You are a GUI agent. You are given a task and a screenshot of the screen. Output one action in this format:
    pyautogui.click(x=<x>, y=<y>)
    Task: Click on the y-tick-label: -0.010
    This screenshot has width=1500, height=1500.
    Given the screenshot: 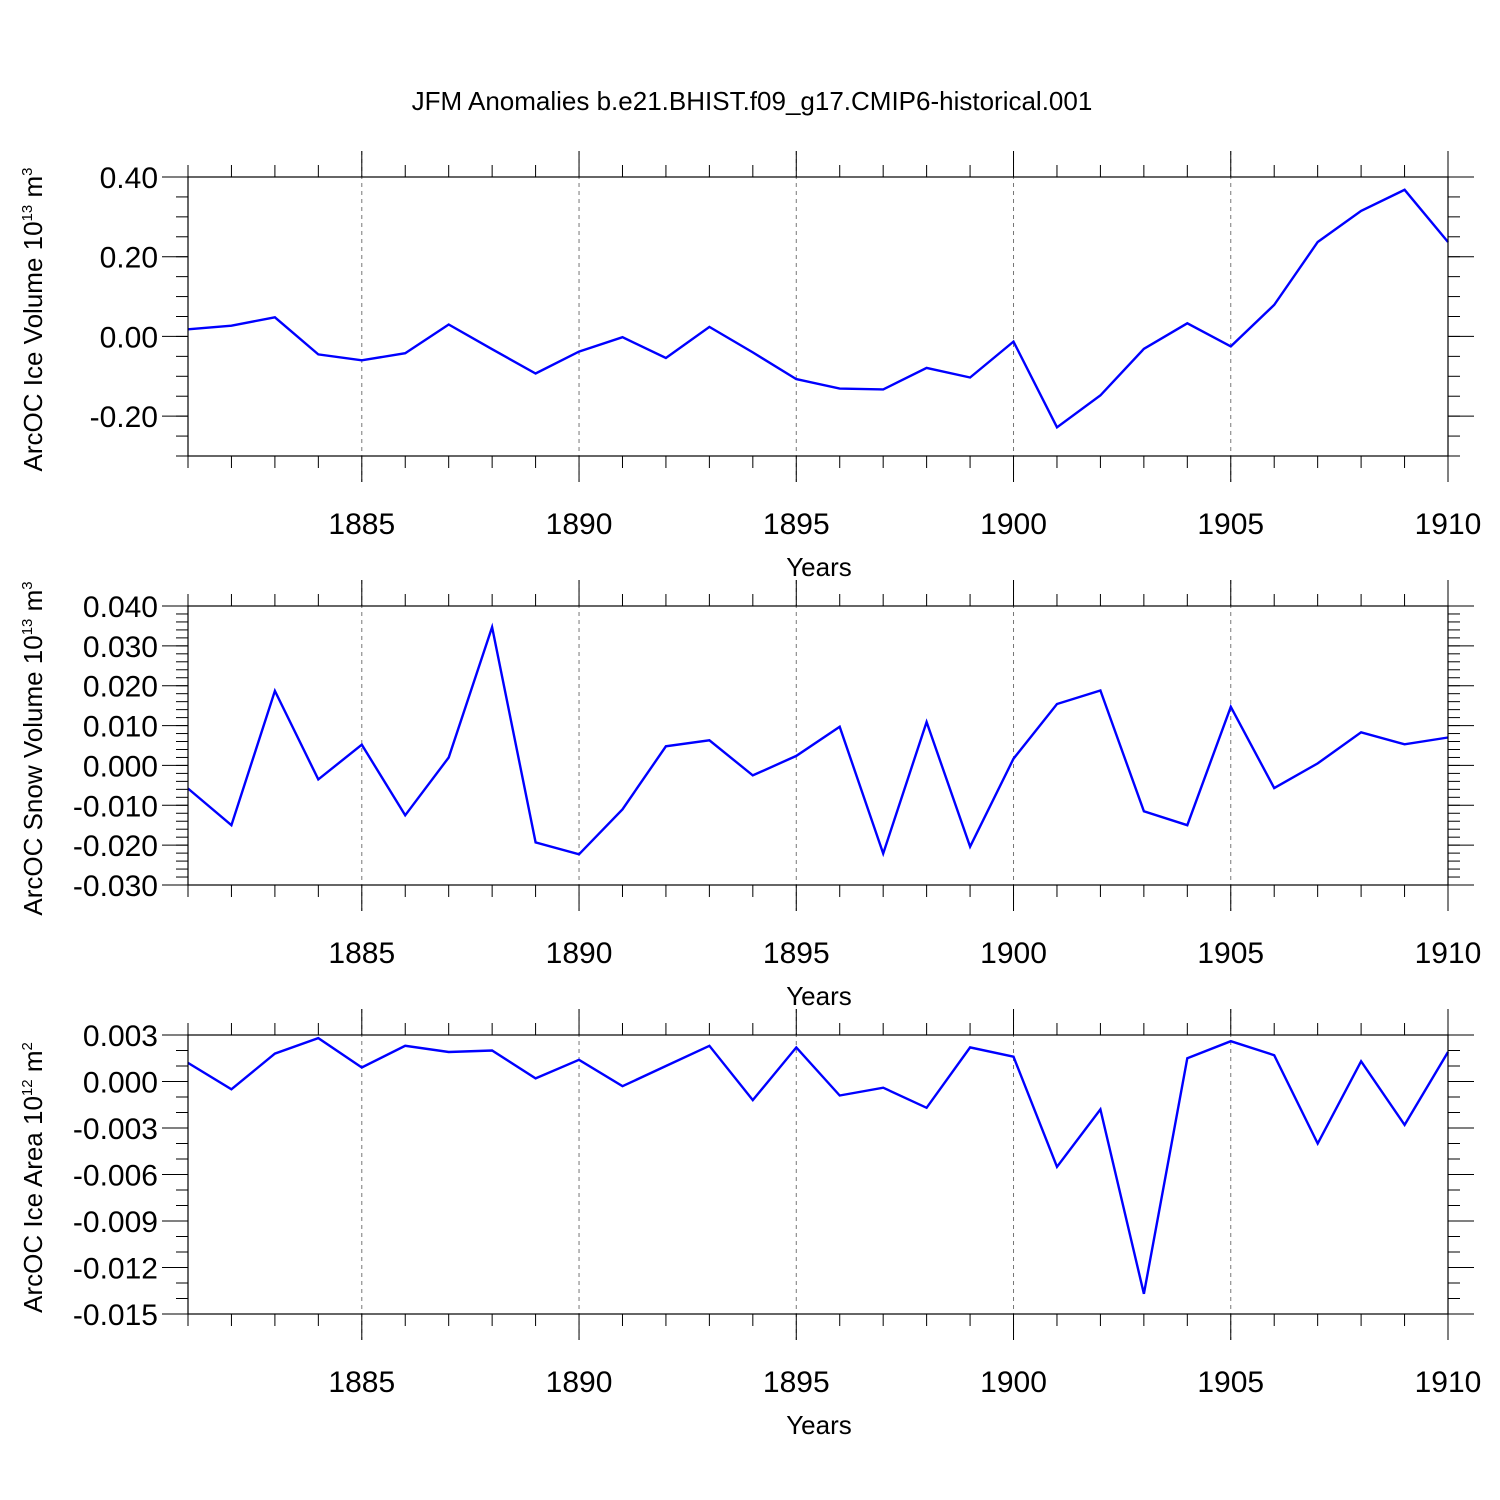 What is the action you would take?
    pyautogui.click(x=115, y=806)
    